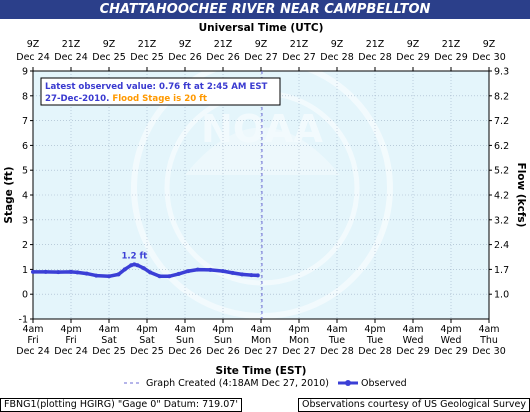 The height and width of the screenshot is (412, 530). Describe the element at coordinates (488, 340) in the screenshot. I see `x-bottom-tick-label: Thu` at that location.